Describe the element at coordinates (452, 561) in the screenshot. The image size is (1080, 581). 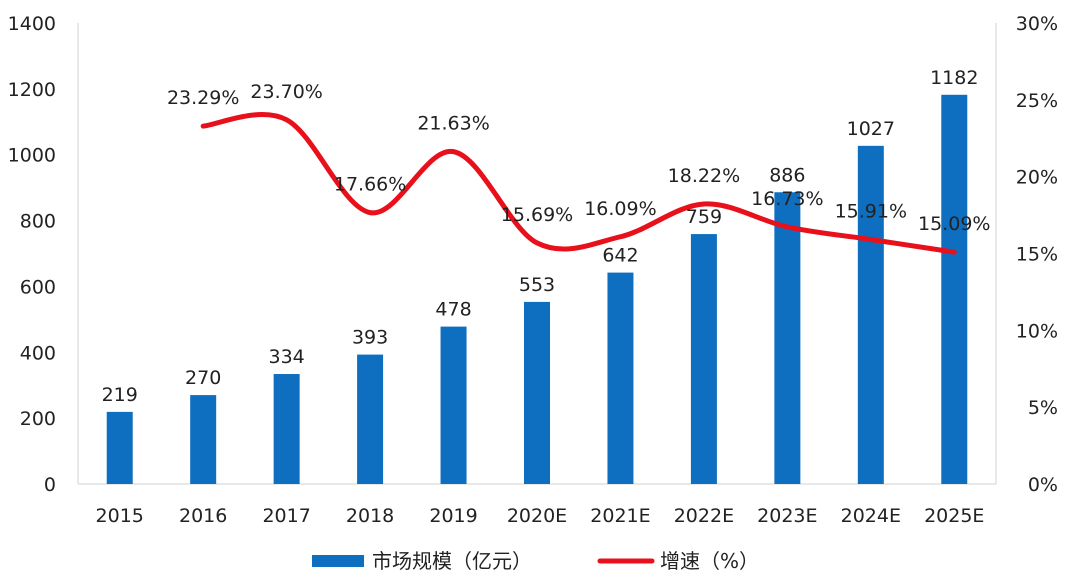
I see `legend-label-bar: 市场规模（亿元）` at that location.